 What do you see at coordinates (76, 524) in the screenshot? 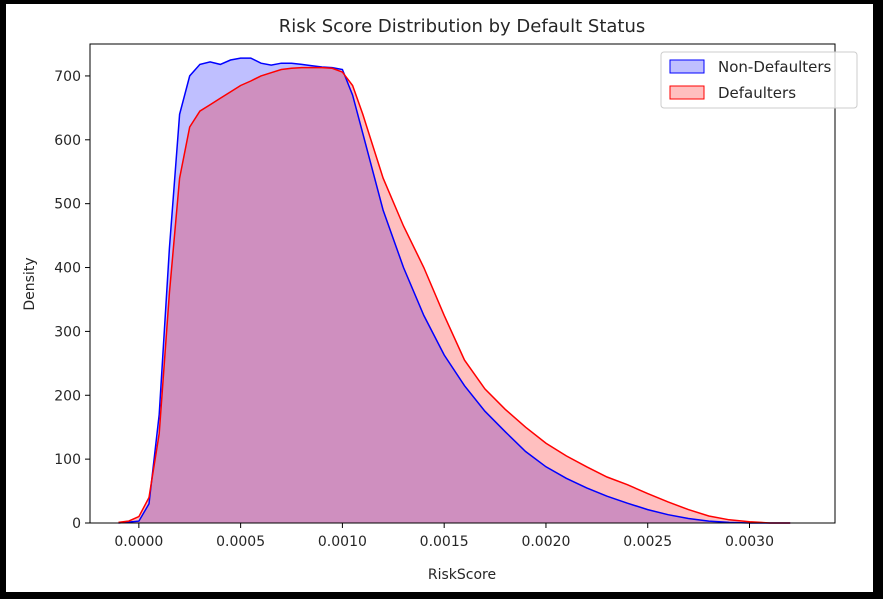
I see `y-tick-label: 0` at bounding box center [76, 524].